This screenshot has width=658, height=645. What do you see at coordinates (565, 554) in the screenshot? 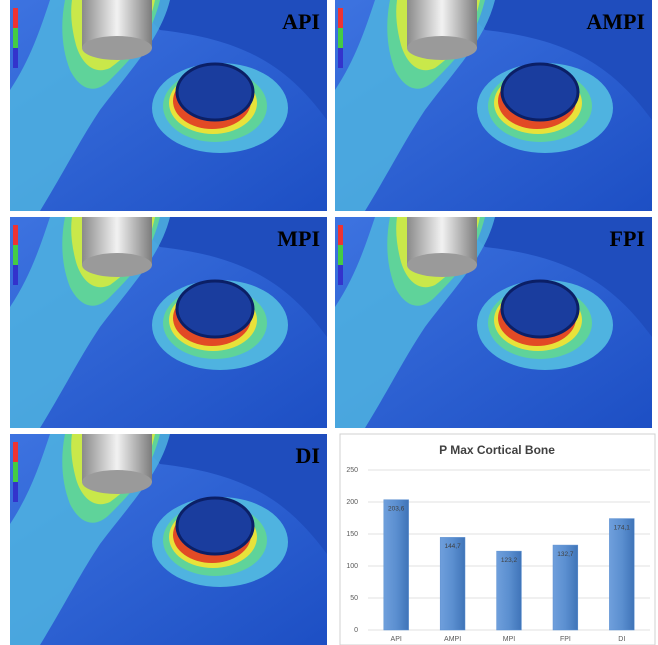
I see `value-label: 132,7` at bounding box center [565, 554].